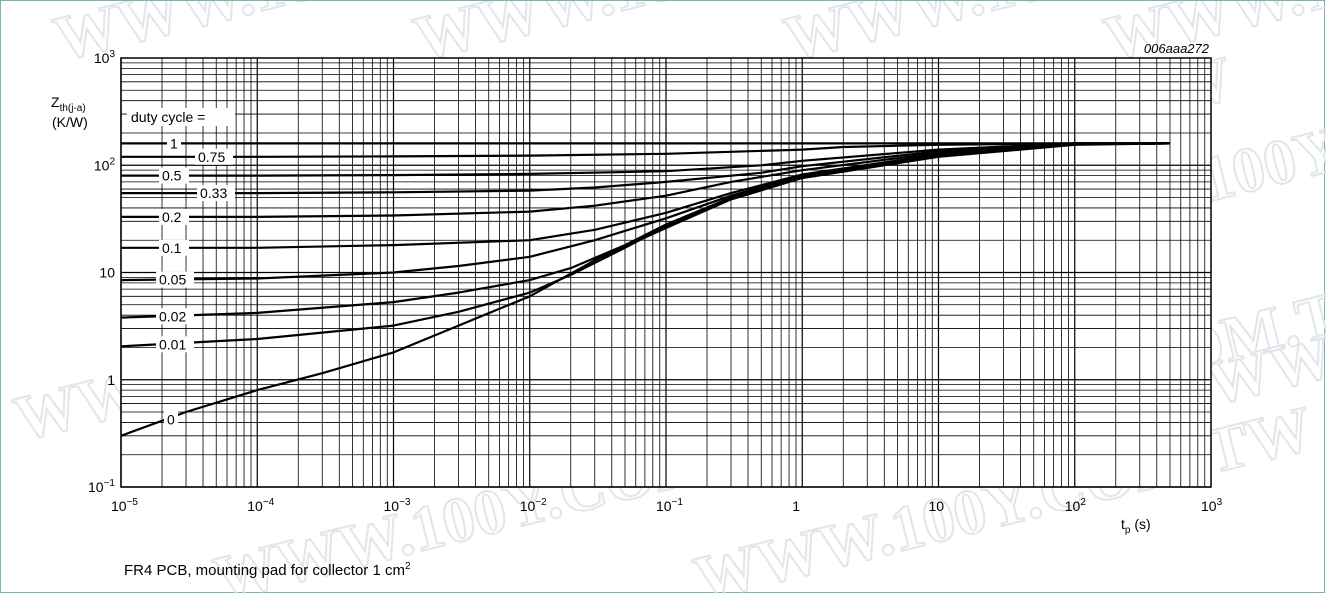 The image size is (1327, 595). What do you see at coordinates (70, 122) in the screenshot?
I see `y-axis-unit: (K/W)` at bounding box center [70, 122].